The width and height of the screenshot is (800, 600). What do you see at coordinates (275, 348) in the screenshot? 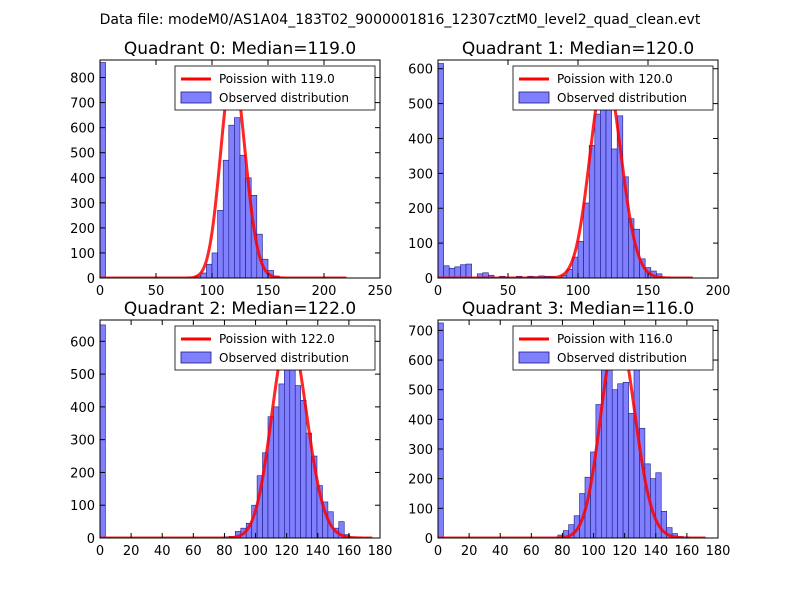
I see `legend: Poission with 122.0 Observed distribution` at bounding box center [275, 348].